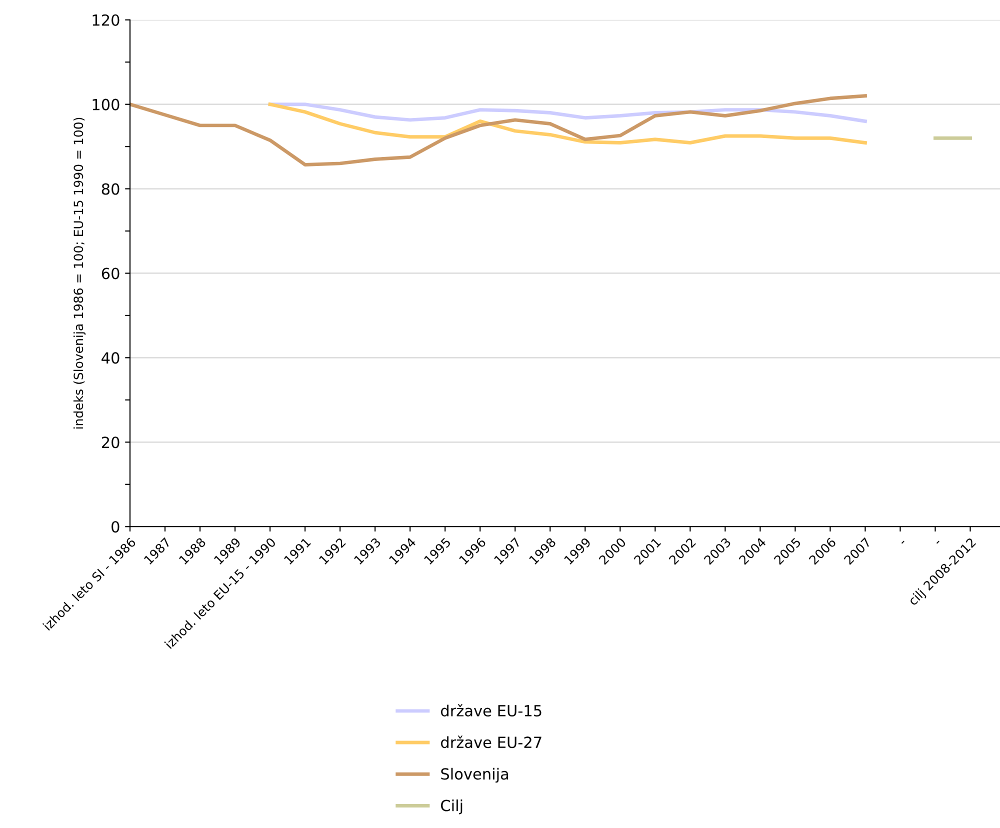  Describe the element at coordinates (491, 742) in the screenshot. I see `legend-label: države EU-27` at that location.